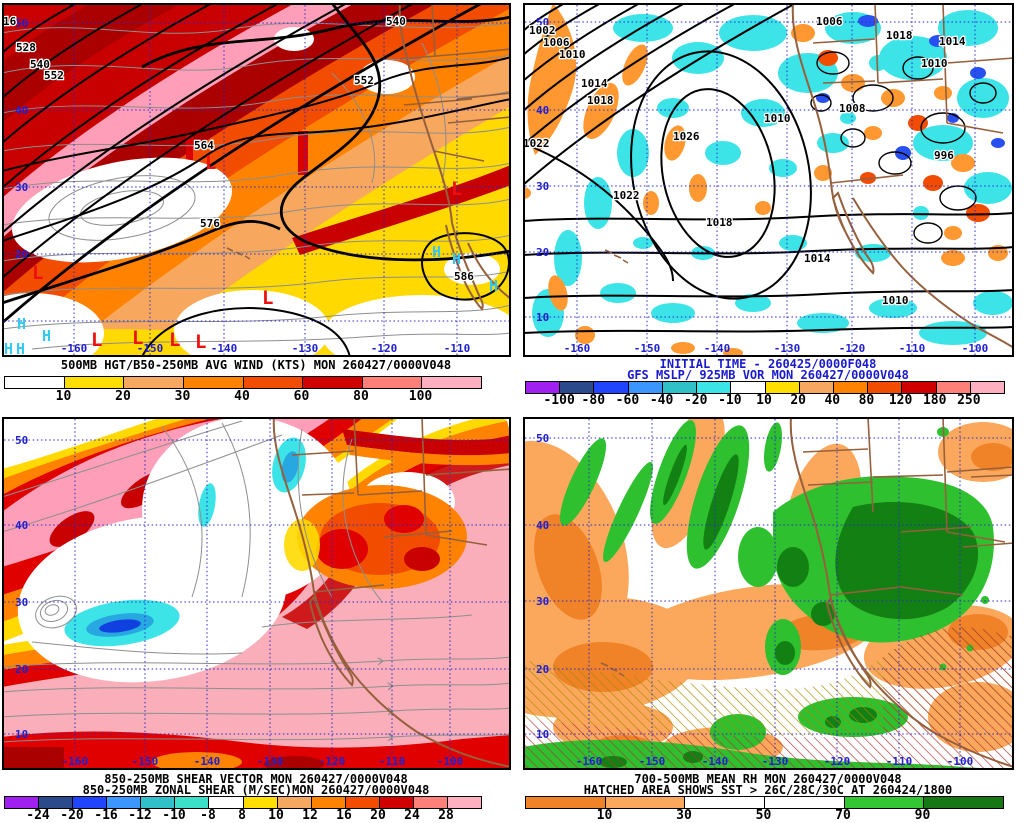 The image size is (1024, 823). I want to click on colorbar-tick-label: 20, so click(798, 400).